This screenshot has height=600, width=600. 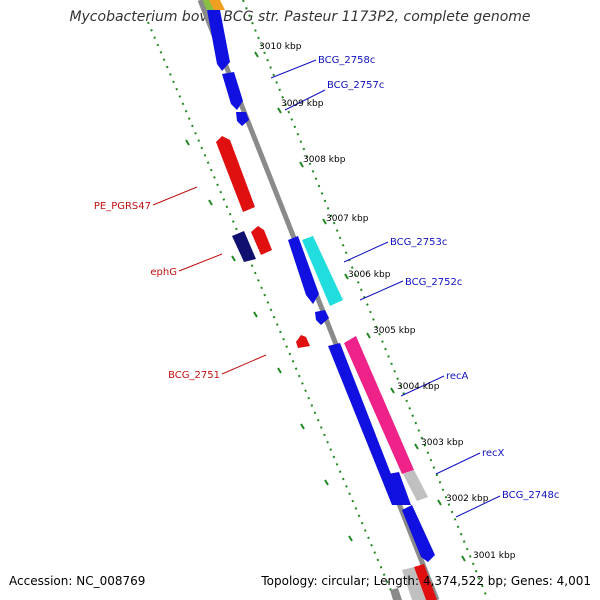 I want to click on scale-label-3009: 3009 kbp, so click(x=302, y=104).